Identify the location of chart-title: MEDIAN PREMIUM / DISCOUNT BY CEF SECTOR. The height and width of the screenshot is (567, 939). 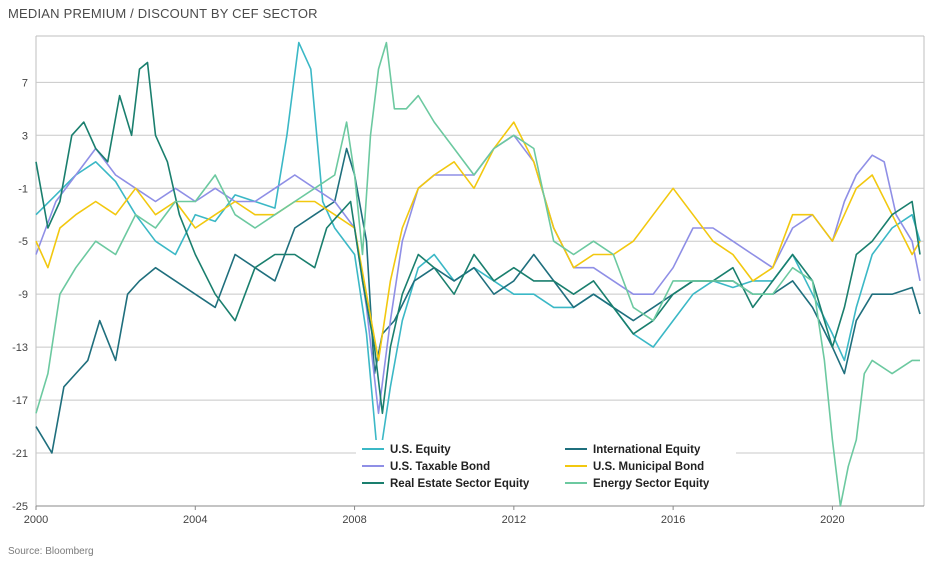
(163, 13).